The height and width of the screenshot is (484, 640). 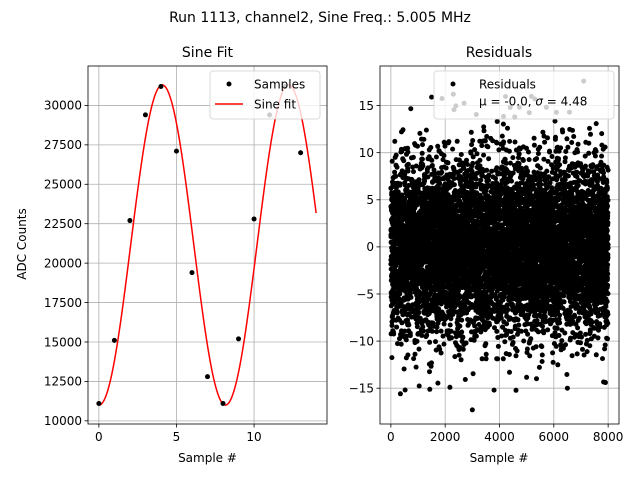 What do you see at coordinates (63, 342) in the screenshot?
I see `sine-fit-ytick-label: 15000` at bounding box center [63, 342].